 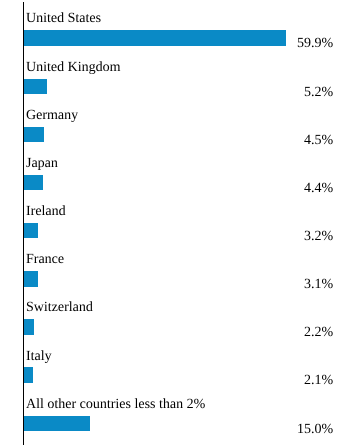 I want to click on data-label: 5.2%, so click(x=319, y=92).